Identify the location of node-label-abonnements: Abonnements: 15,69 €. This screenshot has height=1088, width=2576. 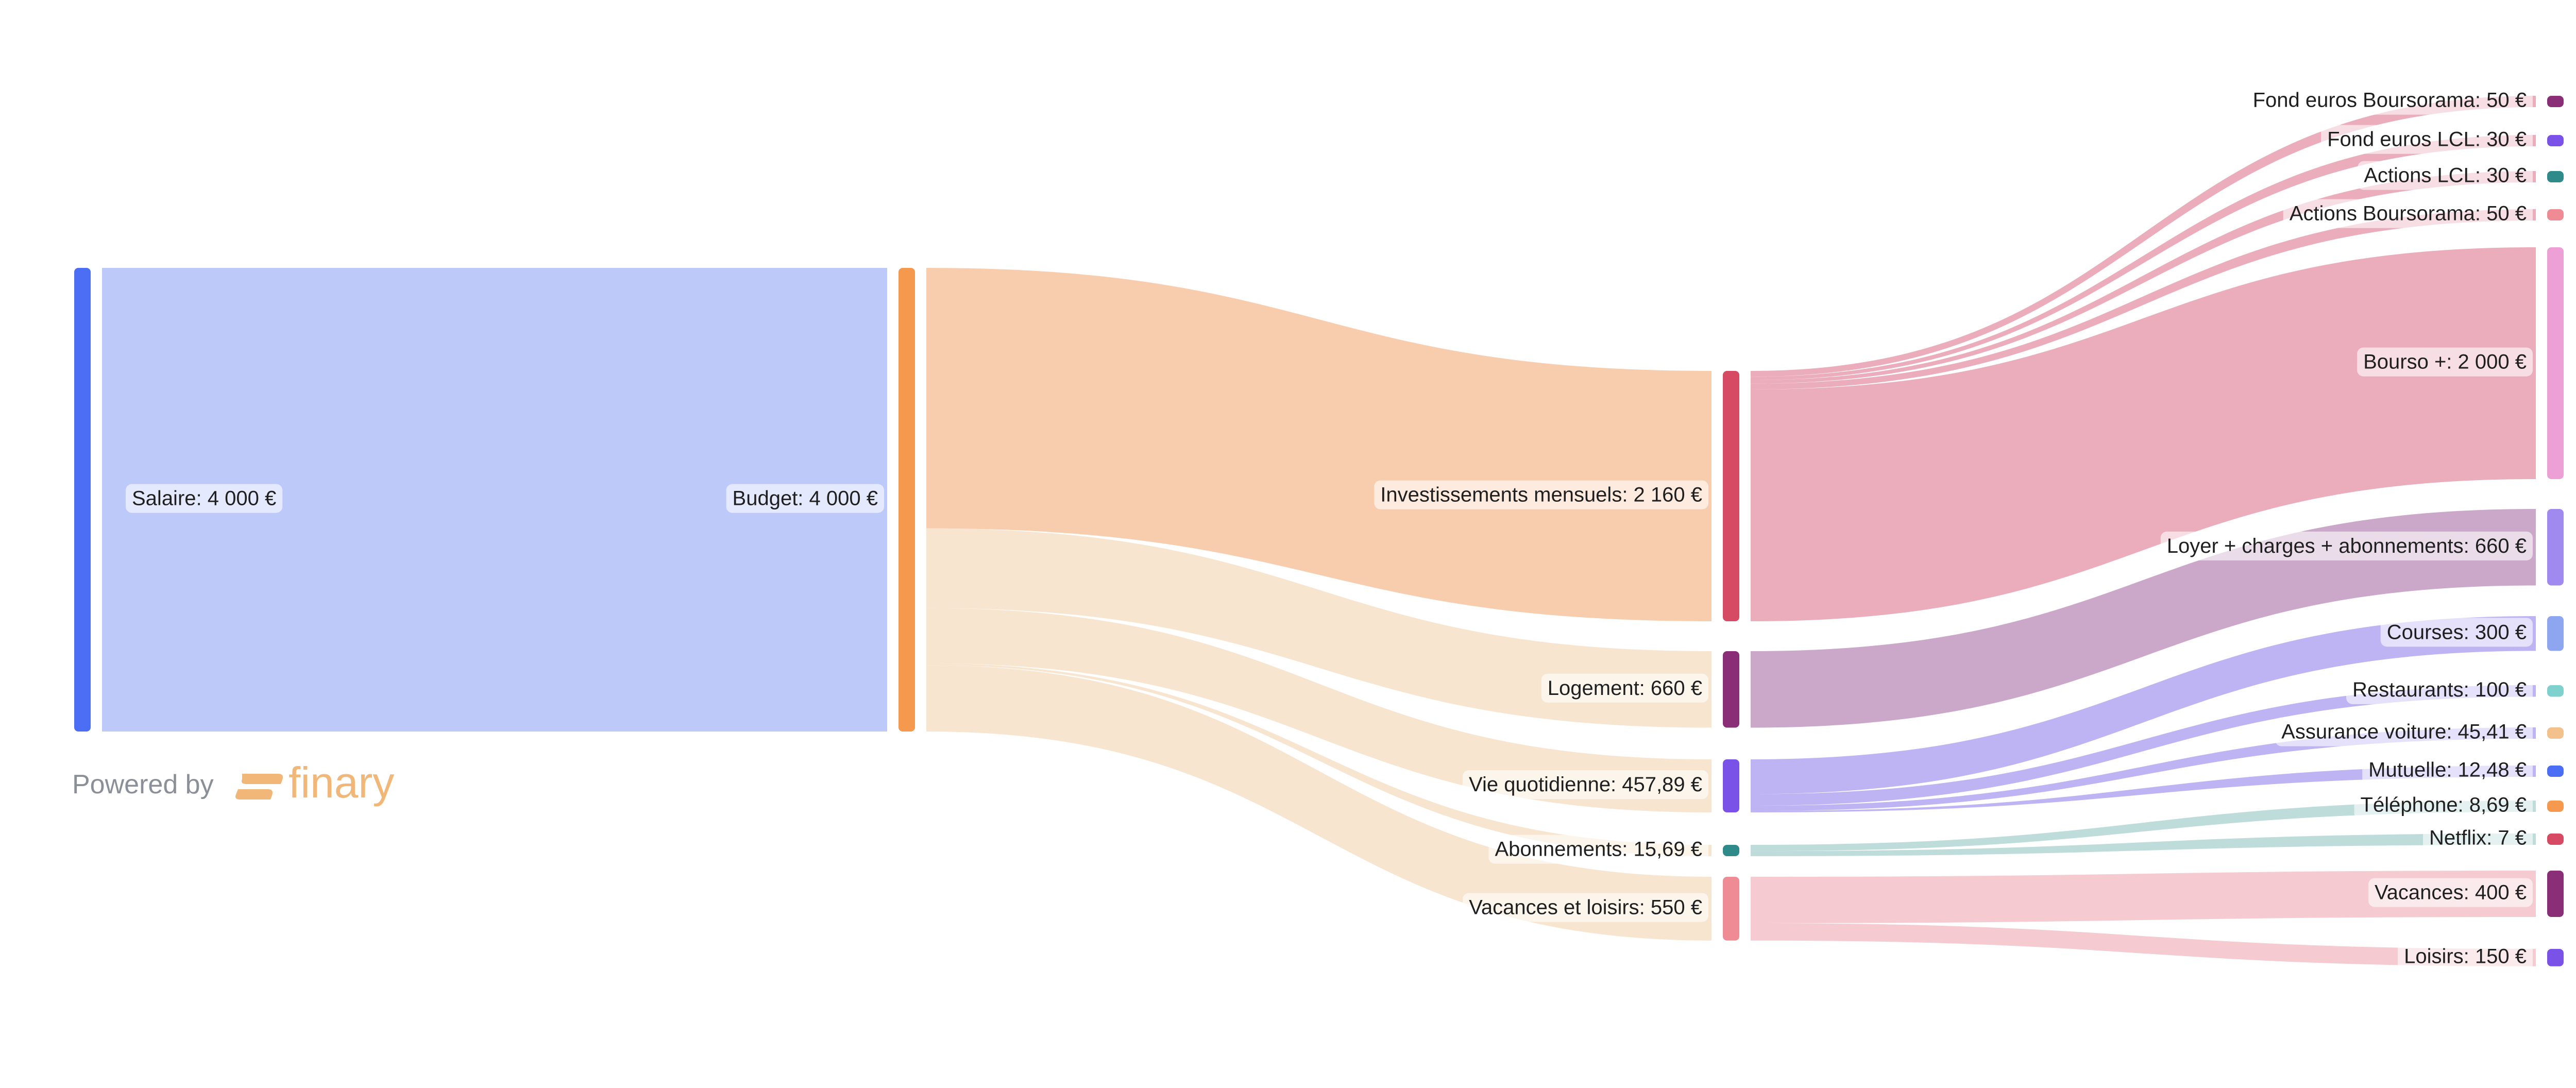
(1598, 849).